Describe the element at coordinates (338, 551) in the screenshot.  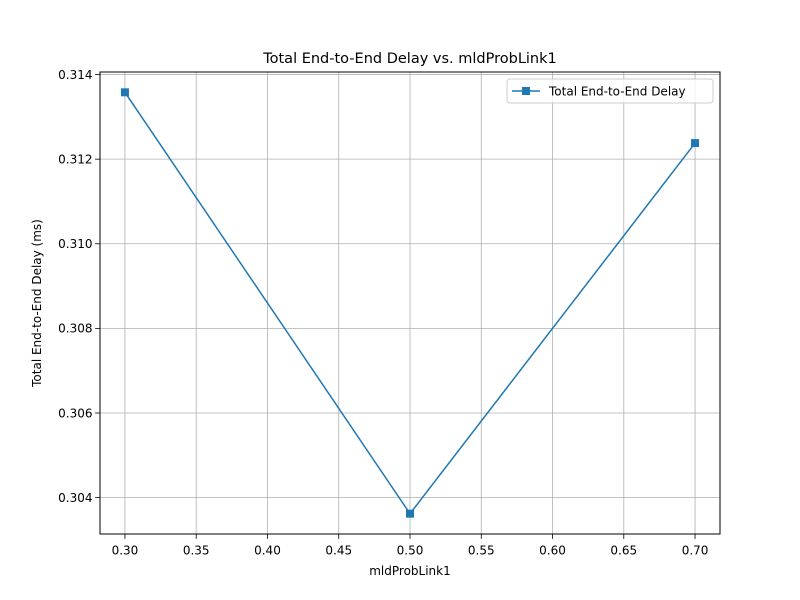
I see `x-tick-label: 0.45` at that location.